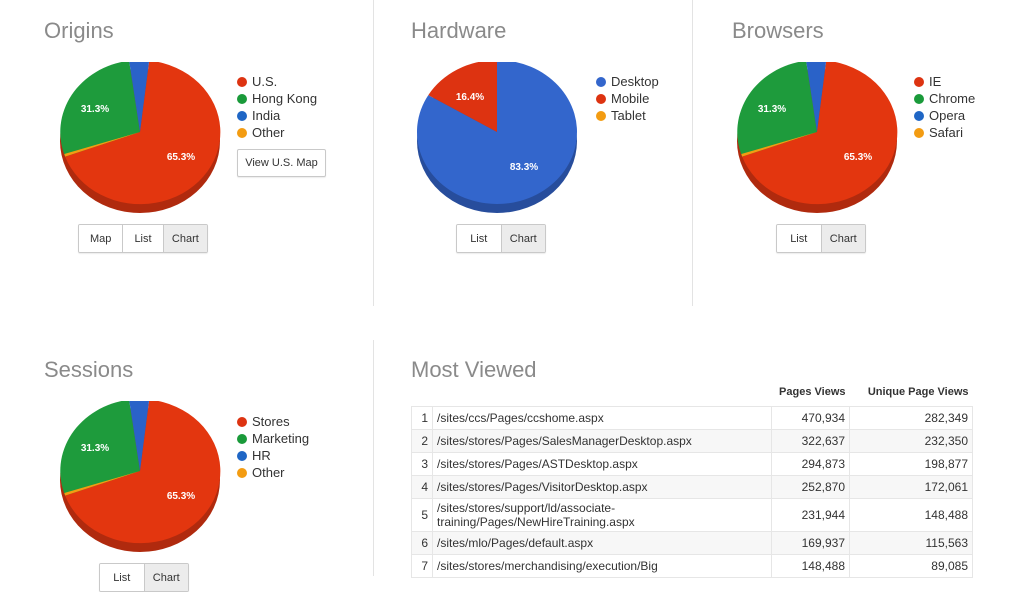  I want to click on row-index: 7, so click(422, 566).